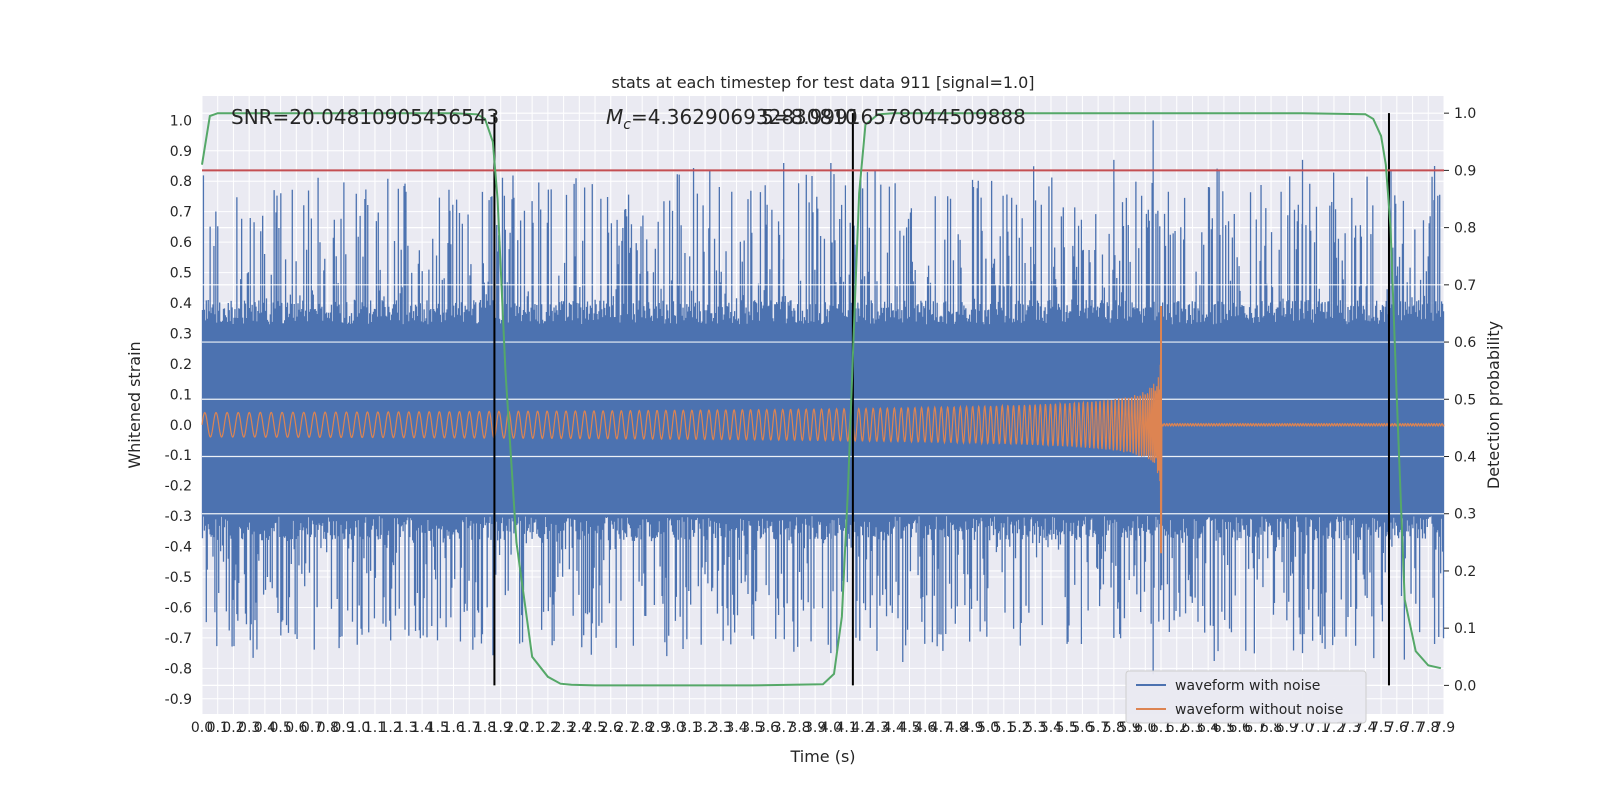 The width and height of the screenshot is (1600, 800). What do you see at coordinates (178, 548) in the screenshot?
I see `y-tick-label: -0.4` at bounding box center [178, 548].